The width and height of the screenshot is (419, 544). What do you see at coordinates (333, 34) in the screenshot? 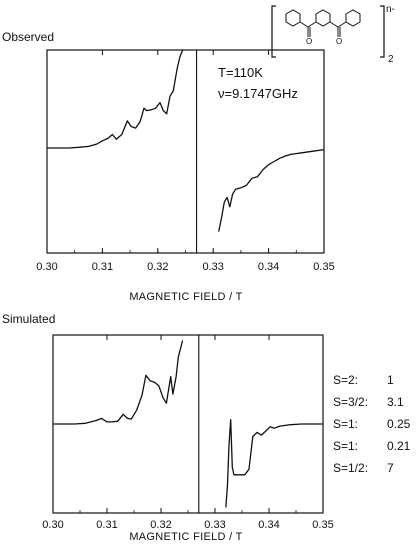
I see `molecular-structure-drawing: O O n- 2` at bounding box center [333, 34].